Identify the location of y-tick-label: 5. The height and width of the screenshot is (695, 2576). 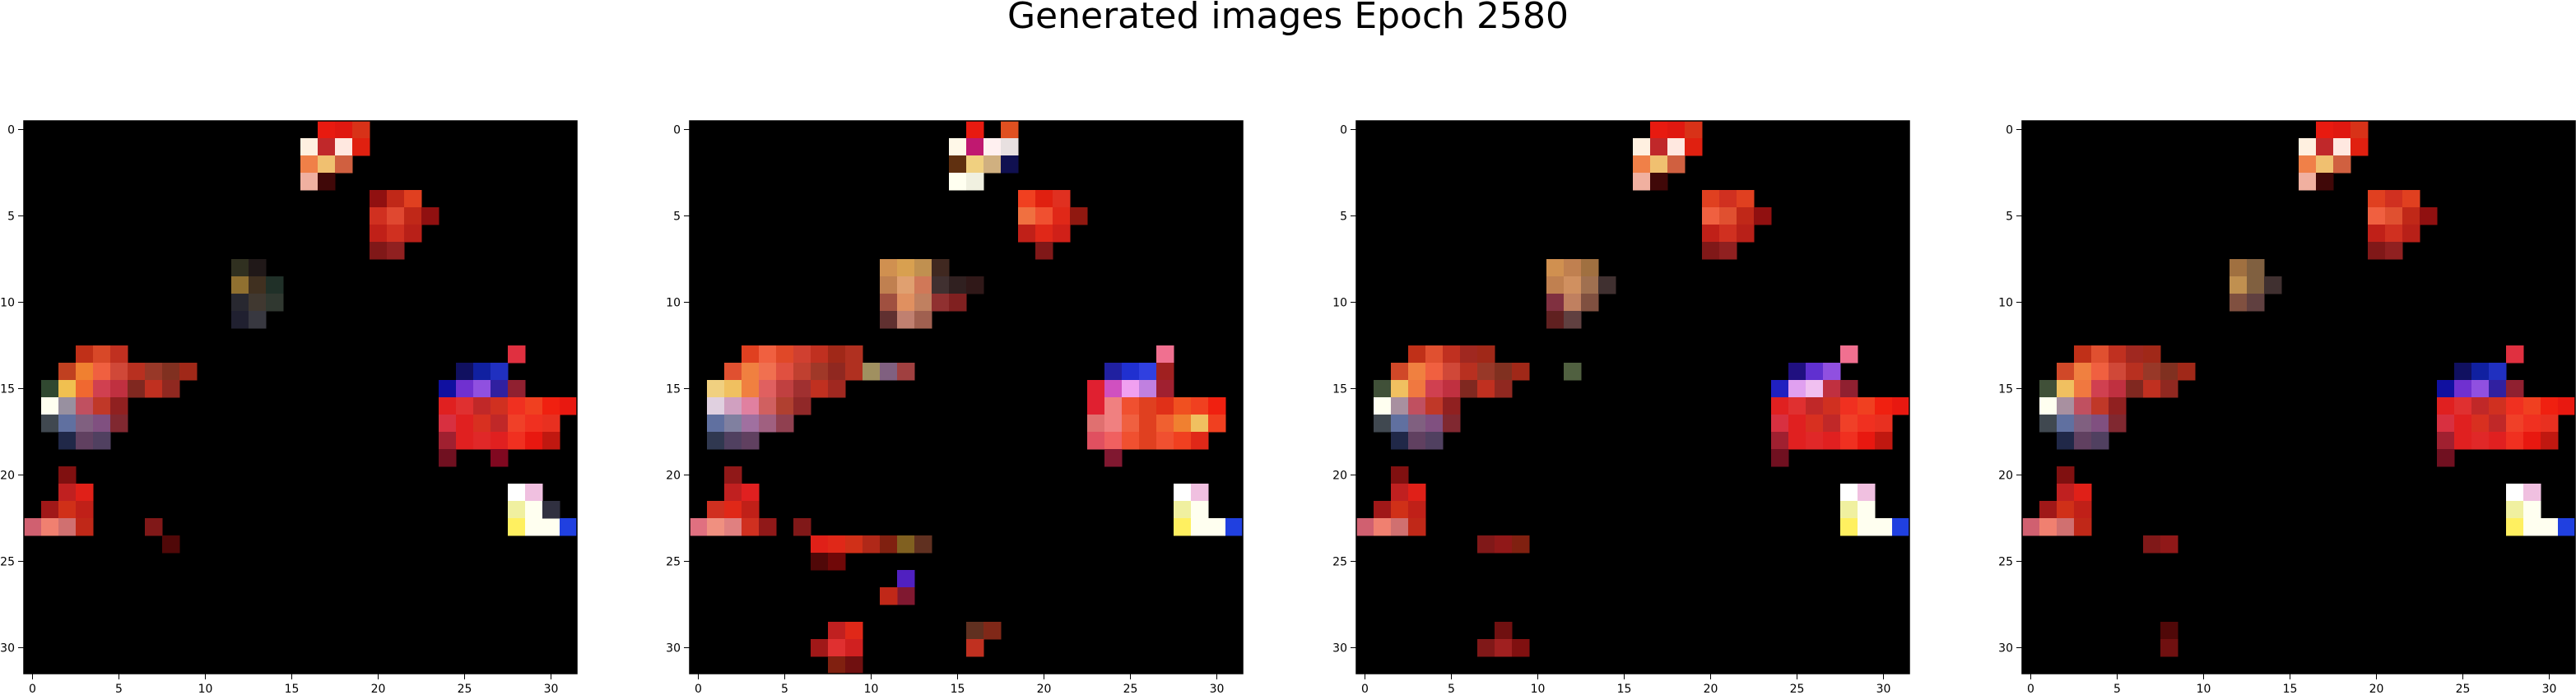
(1343, 217).